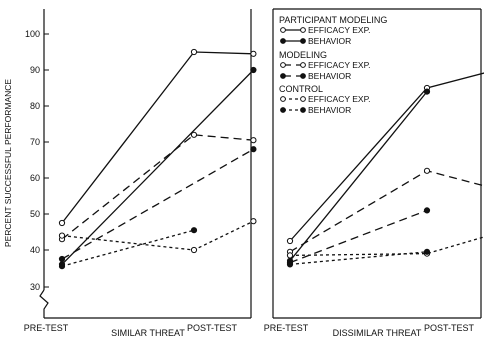 This screenshot has height=340, width=484. What do you see at coordinates (358, 258) in the screenshot?
I see `right-series-control-behavior` at bounding box center [358, 258].